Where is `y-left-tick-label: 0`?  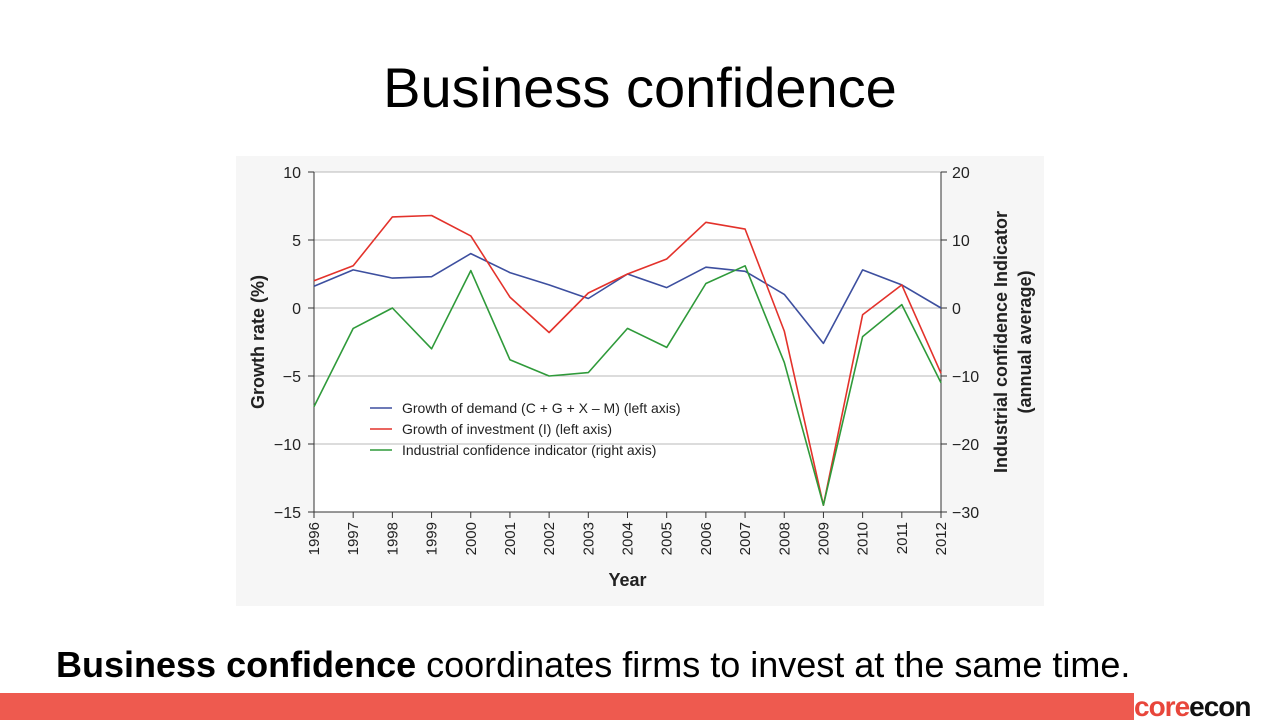 y-left-tick-label: 0 is located at coordinates (296, 309).